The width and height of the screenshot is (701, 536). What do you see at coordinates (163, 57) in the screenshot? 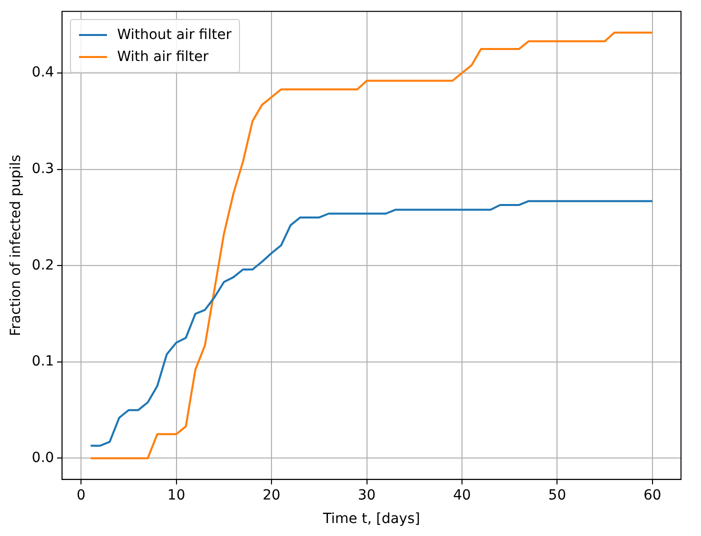
I see `legend-label: With air filter` at bounding box center [163, 57].